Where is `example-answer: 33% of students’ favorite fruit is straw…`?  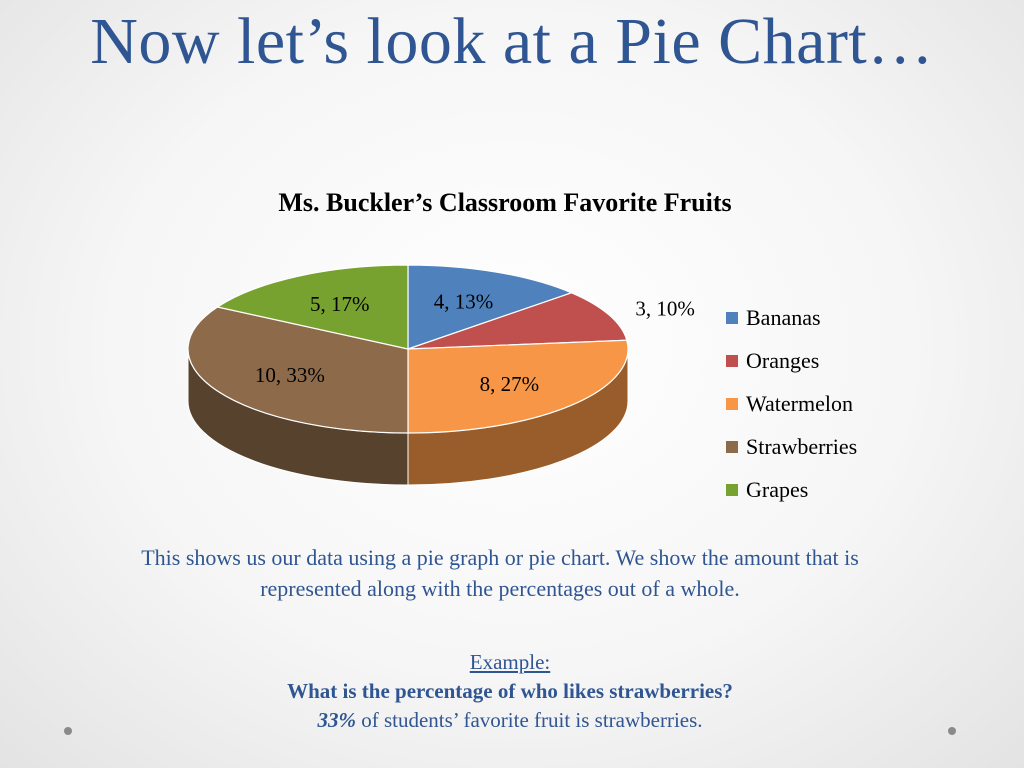
example-answer: 33% of students’ favorite fruit is straw… is located at coordinates (510, 720).